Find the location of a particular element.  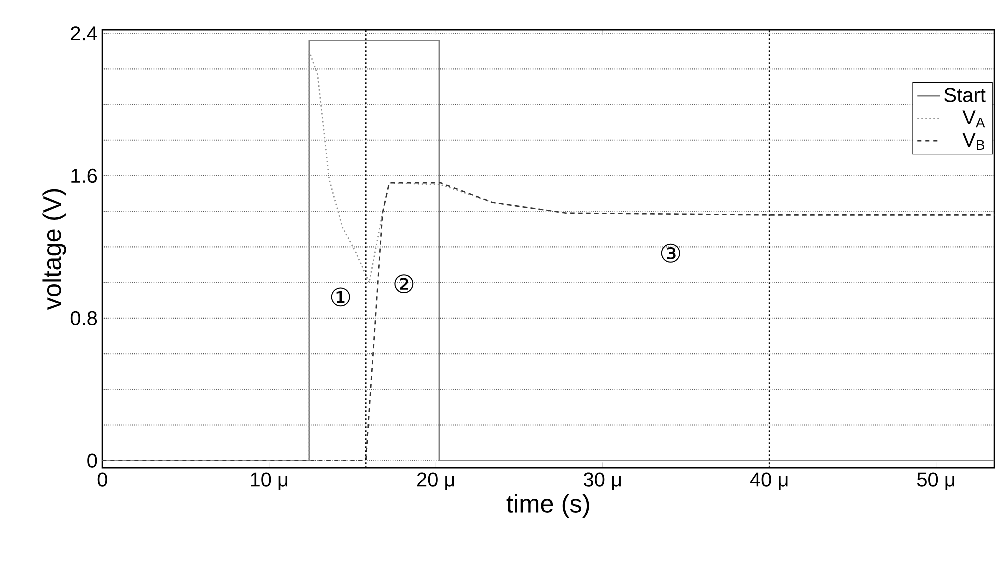

x-tick-label: 20 μ is located at coordinates (435, 481).